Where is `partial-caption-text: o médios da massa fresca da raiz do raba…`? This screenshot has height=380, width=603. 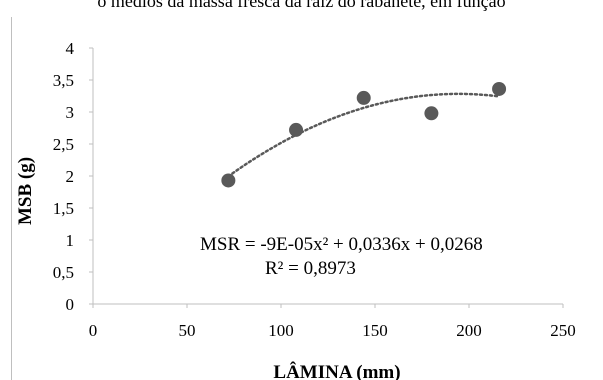 partial-caption-text: o médios da massa fresca da raiz do raba… is located at coordinates (301, 5).